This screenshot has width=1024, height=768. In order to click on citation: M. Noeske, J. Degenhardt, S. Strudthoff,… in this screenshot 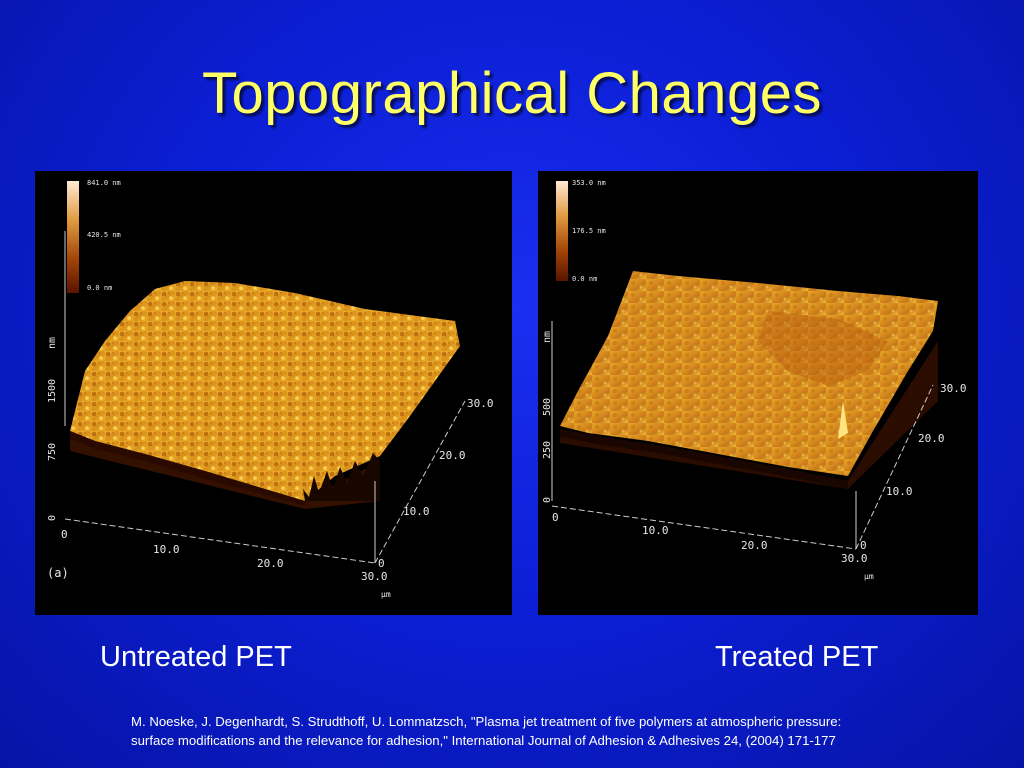, I will do `click(531, 731)`.